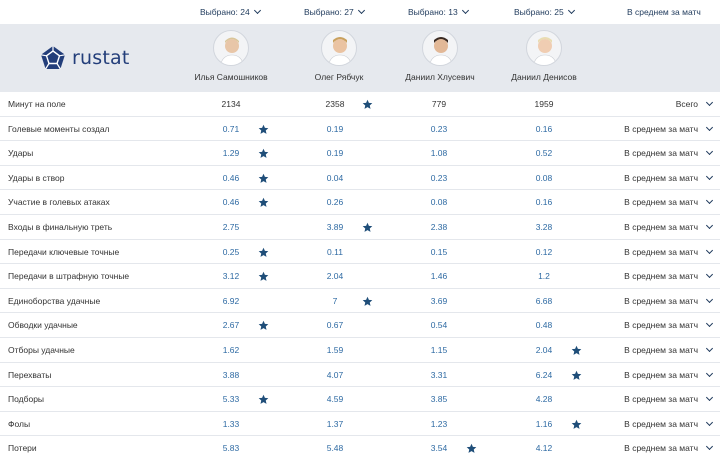 The height and width of the screenshot is (458, 720). What do you see at coordinates (539, 12) in the screenshot?
I see `selector-label: Выбрано: 25` at bounding box center [539, 12].